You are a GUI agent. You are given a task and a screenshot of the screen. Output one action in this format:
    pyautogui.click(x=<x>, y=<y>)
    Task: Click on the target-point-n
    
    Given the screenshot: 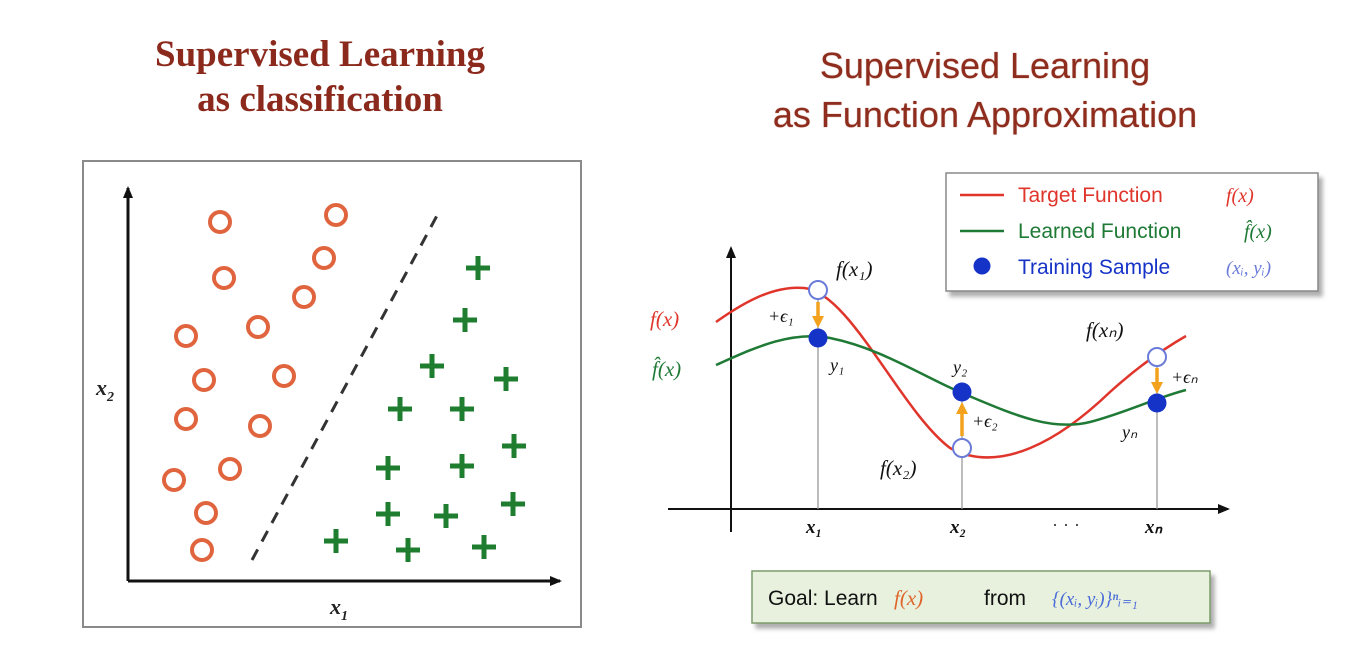 What is the action you would take?
    pyautogui.click(x=1157, y=357)
    